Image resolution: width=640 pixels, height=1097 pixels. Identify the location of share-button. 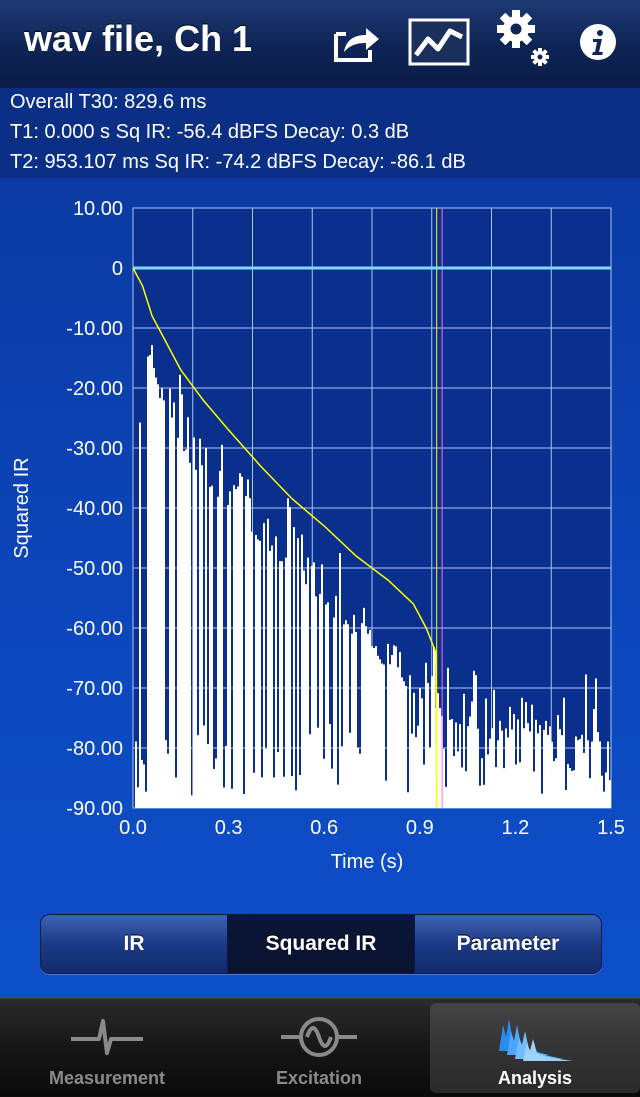
(357, 42).